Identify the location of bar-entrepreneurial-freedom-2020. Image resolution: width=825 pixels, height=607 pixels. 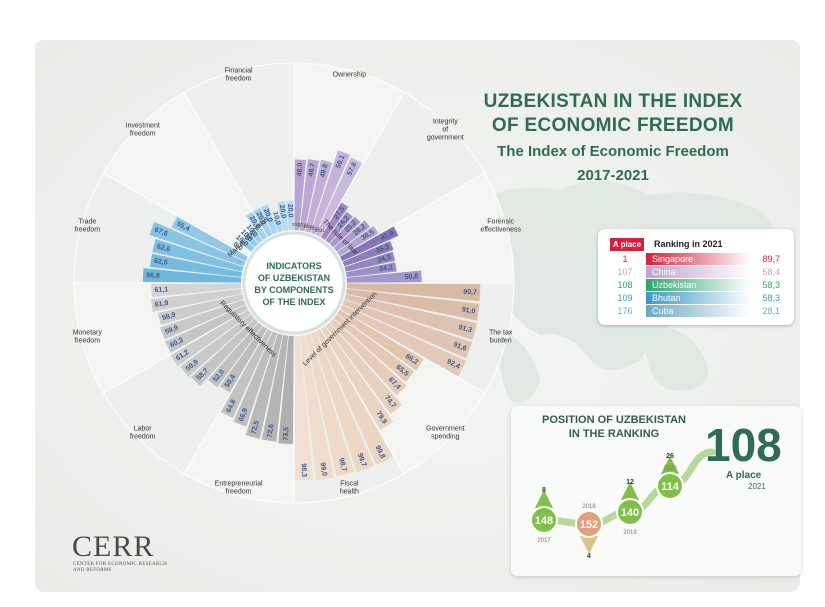
(255, 379).